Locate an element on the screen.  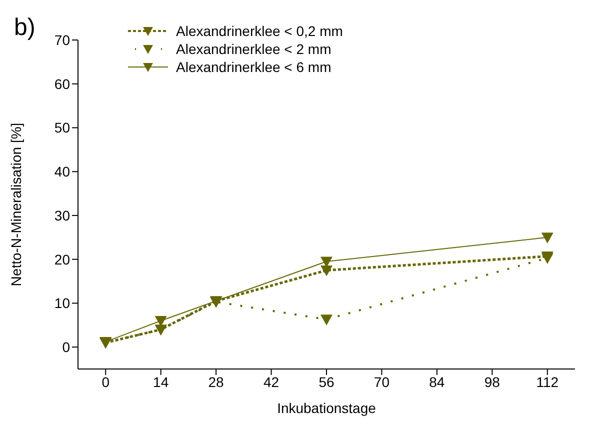
x-tick-label: 28 is located at coordinates (216, 382).